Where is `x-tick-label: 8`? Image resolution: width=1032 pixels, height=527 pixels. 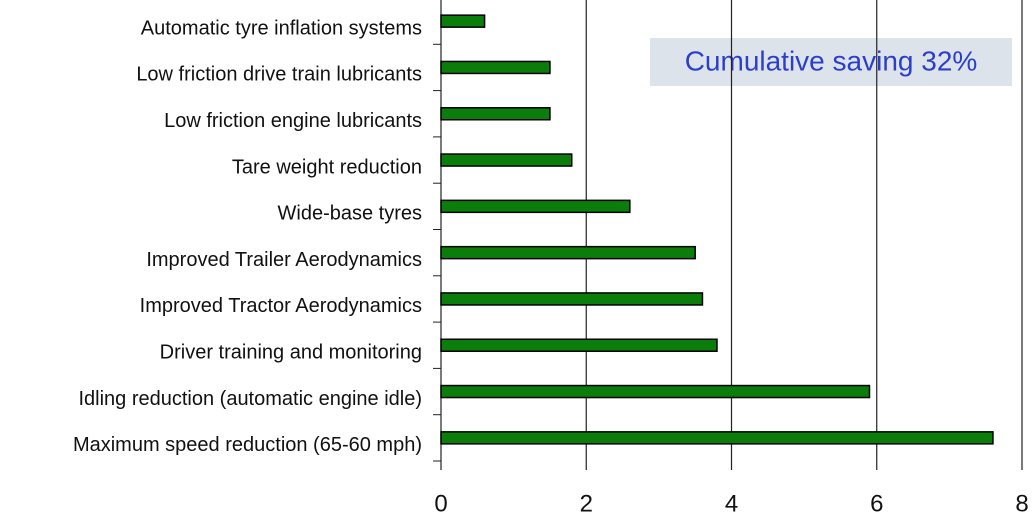 x-tick-label: 8 is located at coordinates (1021, 503).